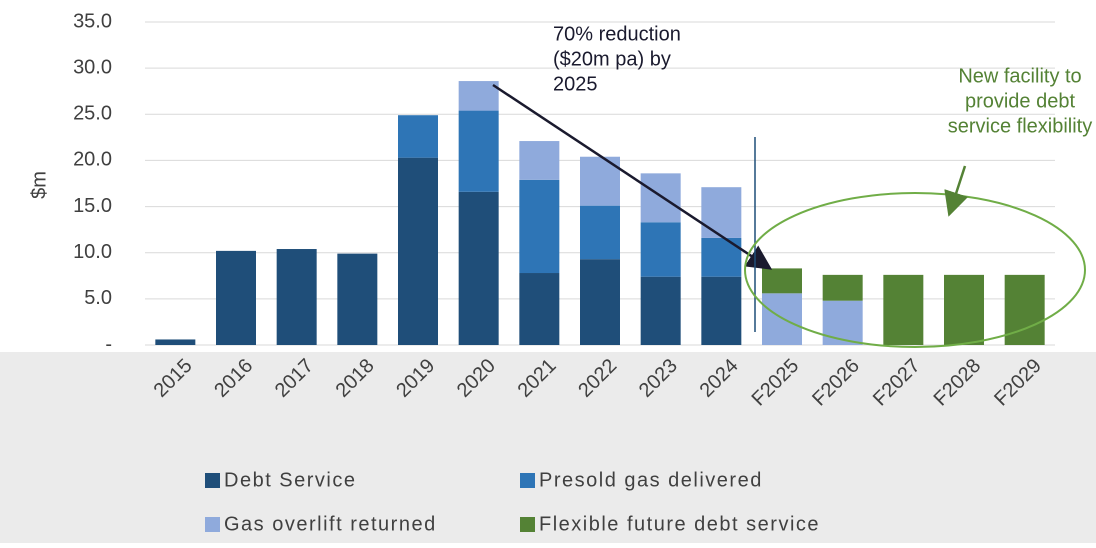 The image size is (1096, 548). Describe the element at coordinates (92, 252) in the screenshot. I see `y-tick-label: 10.0` at that location.